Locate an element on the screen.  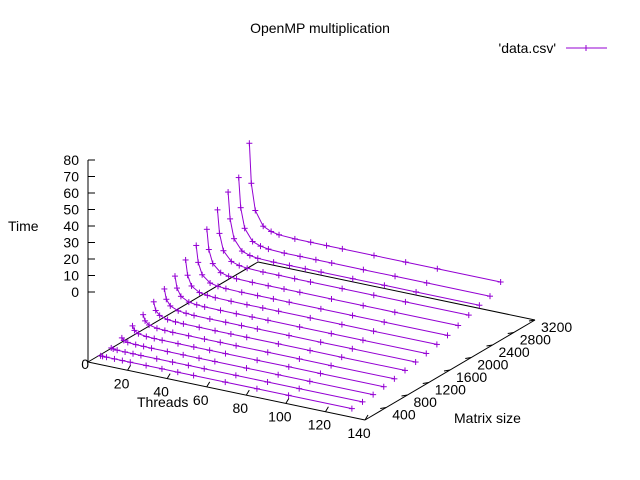
x-tick-label: 60 is located at coordinates (201, 400).